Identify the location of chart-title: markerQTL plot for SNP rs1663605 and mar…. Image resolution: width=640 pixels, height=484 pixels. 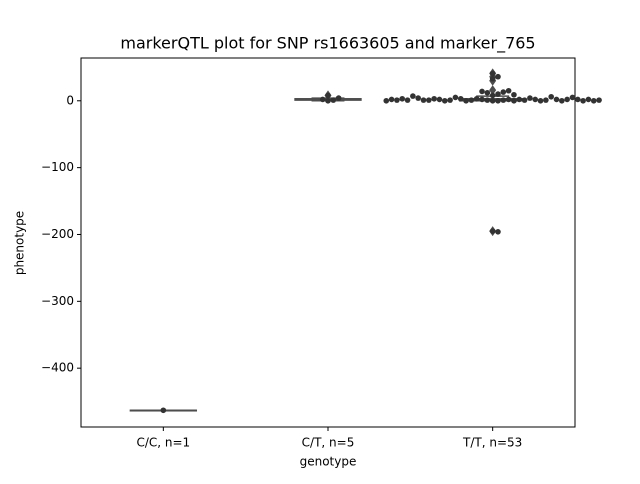
(327, 44).